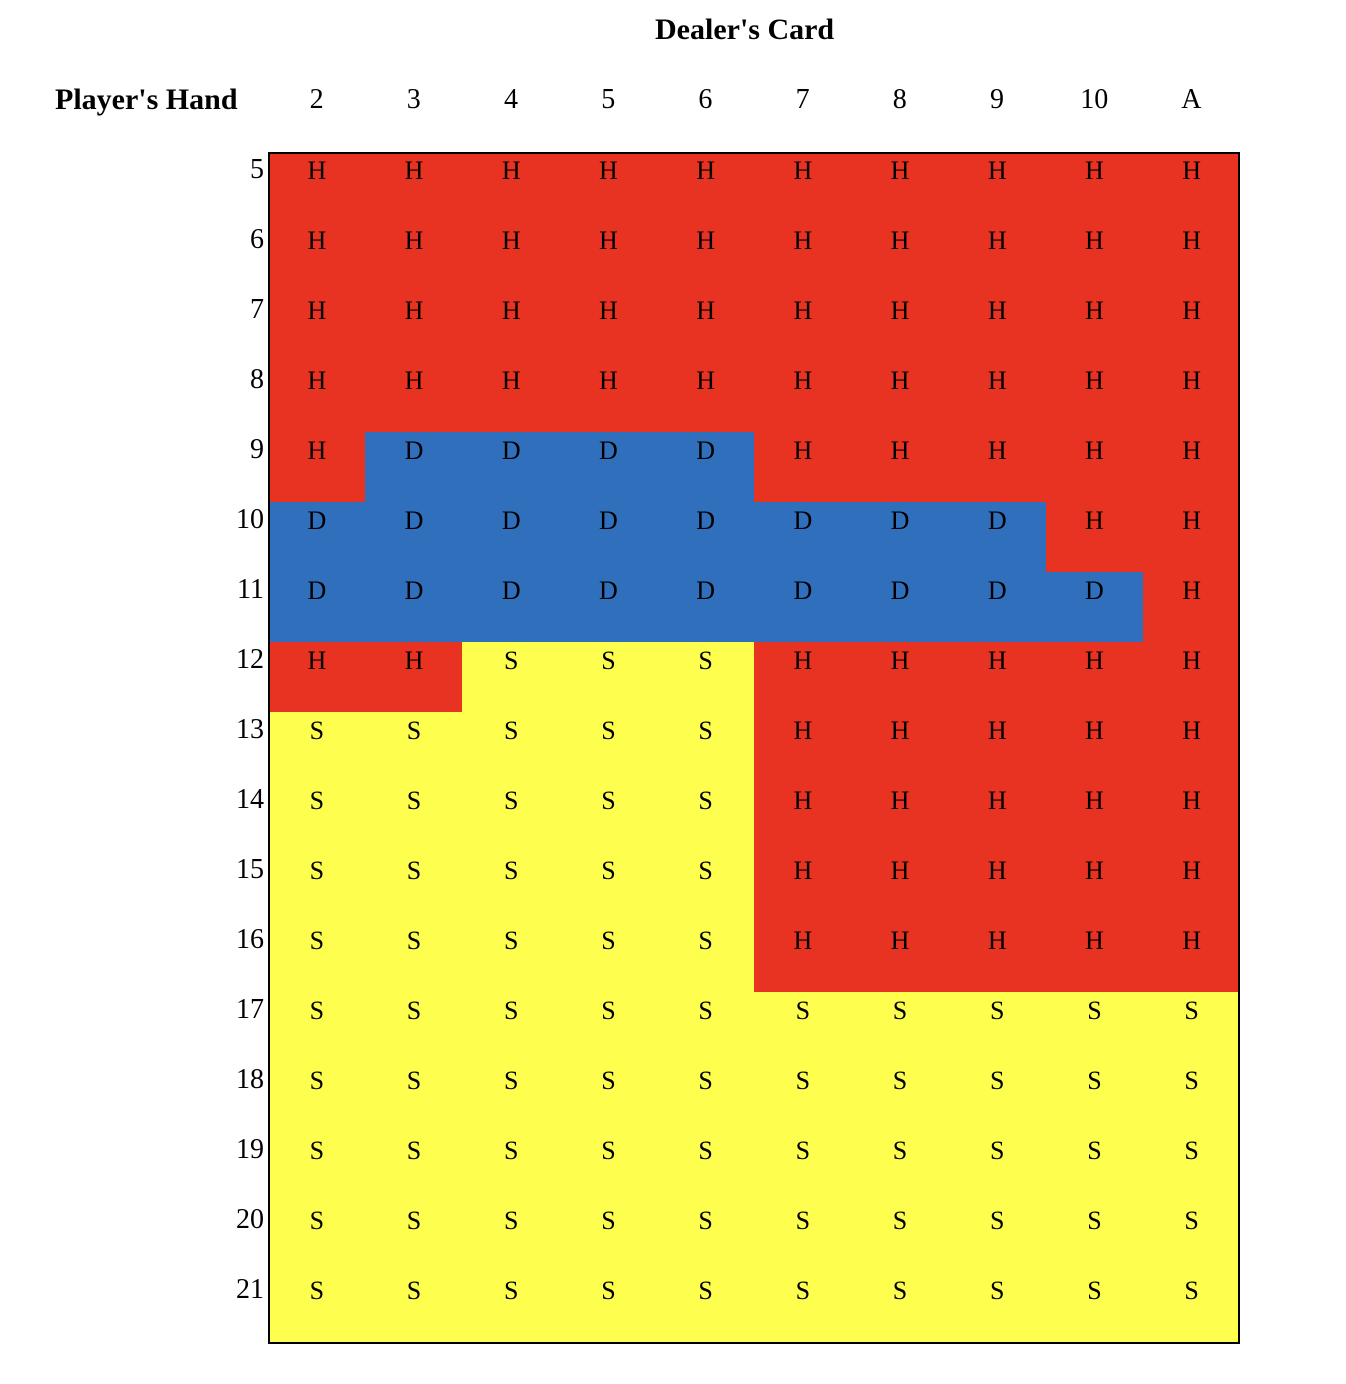 The image size is (1346, 1384). What do you see at coordinates (250, 1219) in the screenshot?
I see `player-hand-label: 20` at bounding box center [250, 1219].